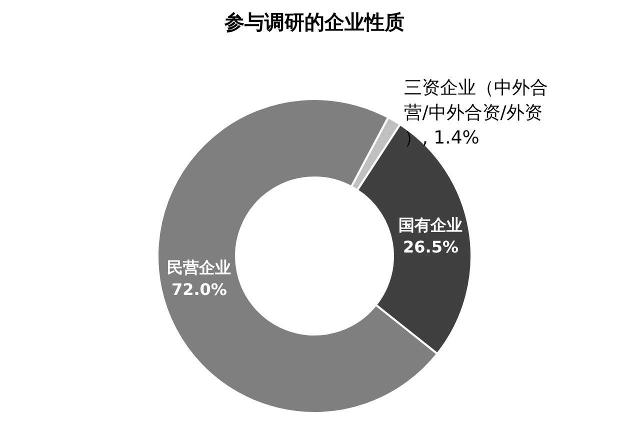 The height and width of the screenshot is (444, 629). Describe the element at coordinates (430, 246) in the screenshot. I see `data-label: 26.5%` at that location.